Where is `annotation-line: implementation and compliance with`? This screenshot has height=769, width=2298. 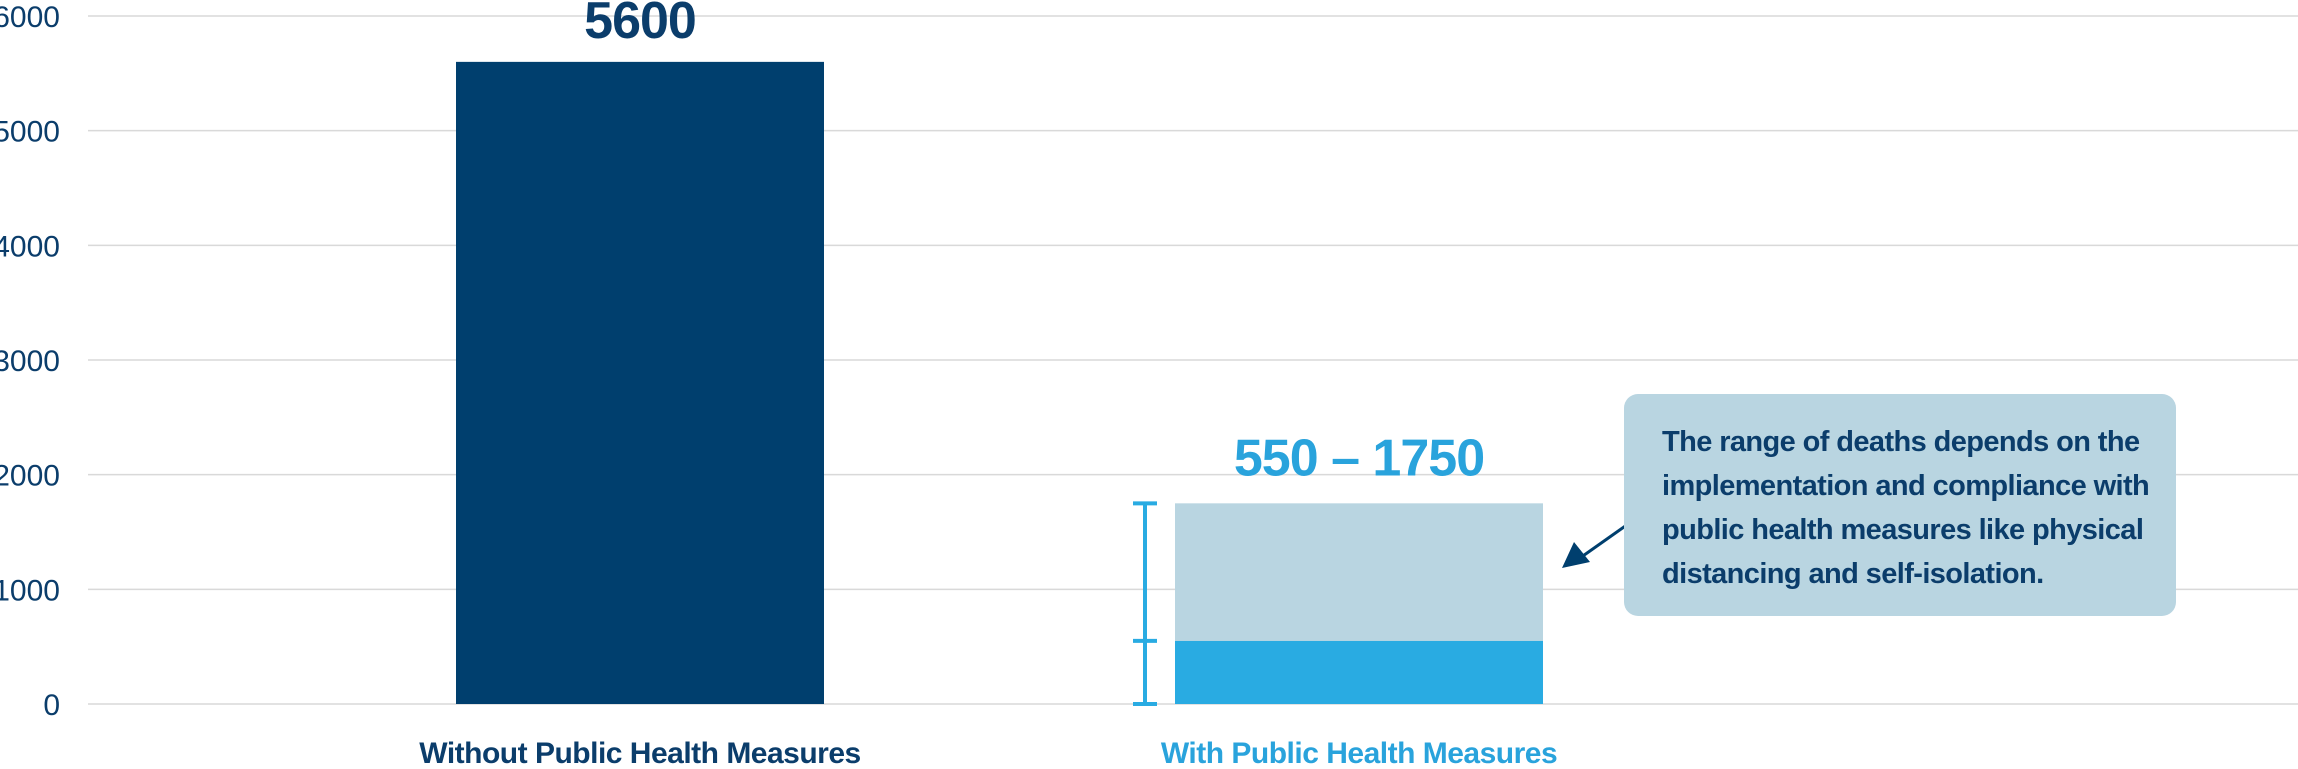 annotation-line: implementation and compliance with is located at coordinates (1906, 486).